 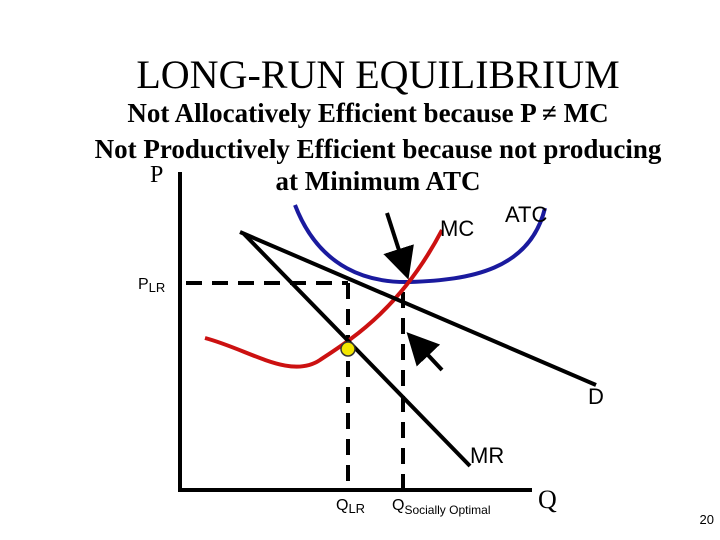 I want to click on x-axis-label: Q, so click(x=547, y=499).